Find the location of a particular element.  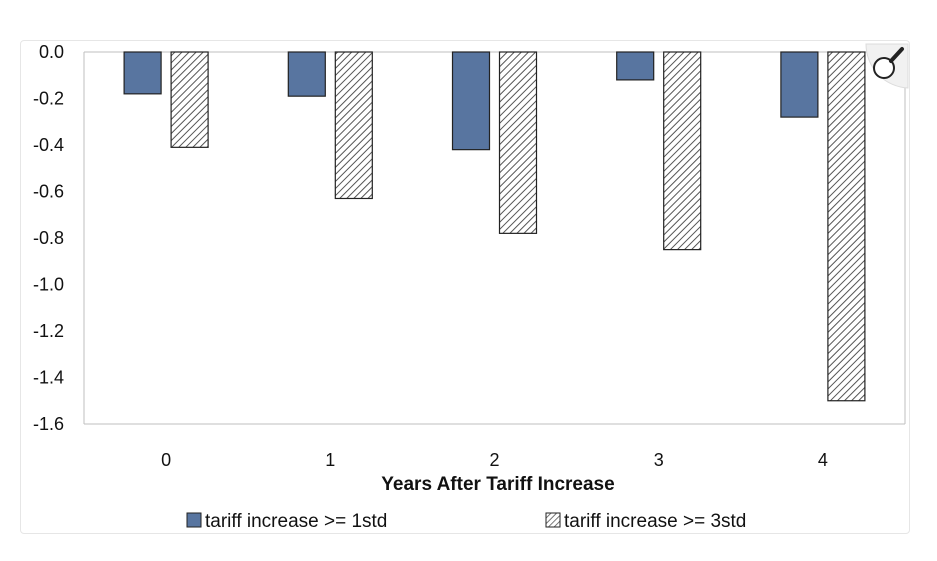

y-tick-label: -1.4 is located at coordinates (48, 378).